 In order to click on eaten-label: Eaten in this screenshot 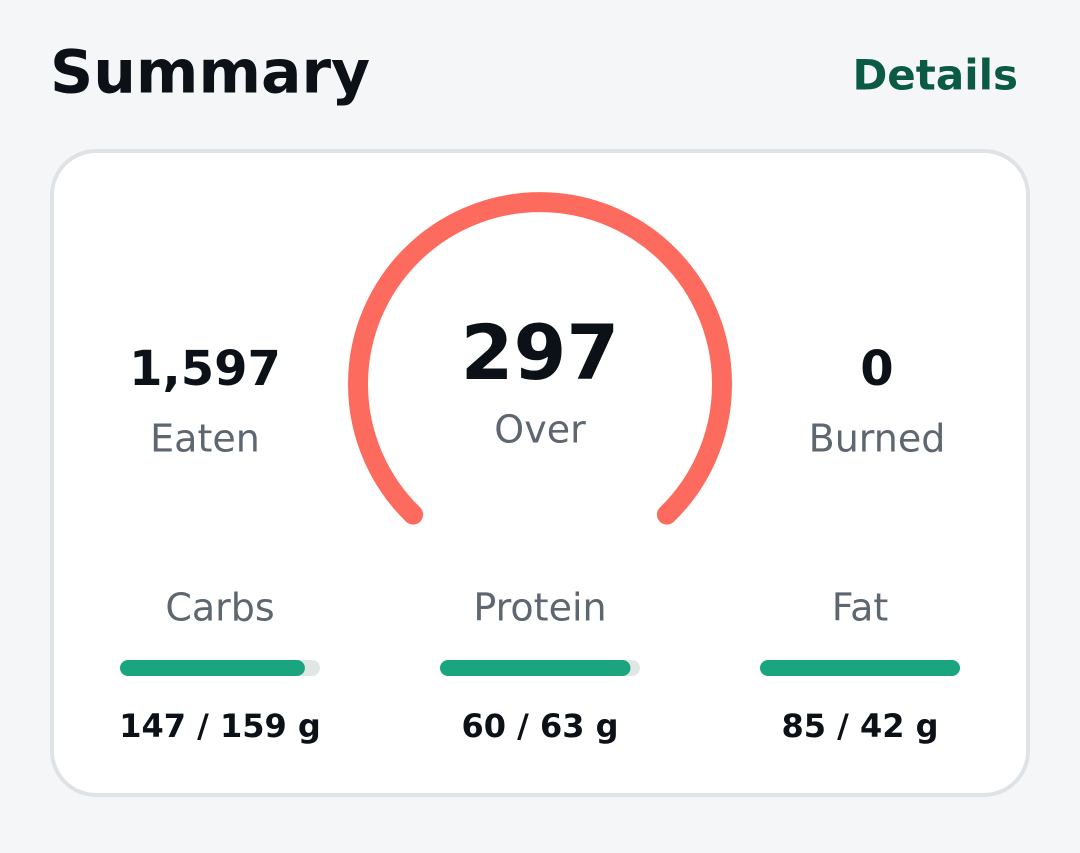, I will do `click(205, 439)`.